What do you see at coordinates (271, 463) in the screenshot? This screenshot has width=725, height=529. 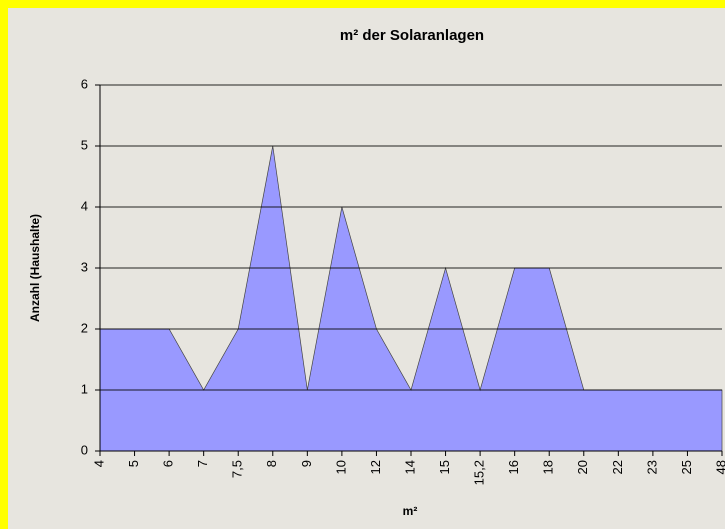 I see `x-tick-label: 8` at bounding box center [271, 463].